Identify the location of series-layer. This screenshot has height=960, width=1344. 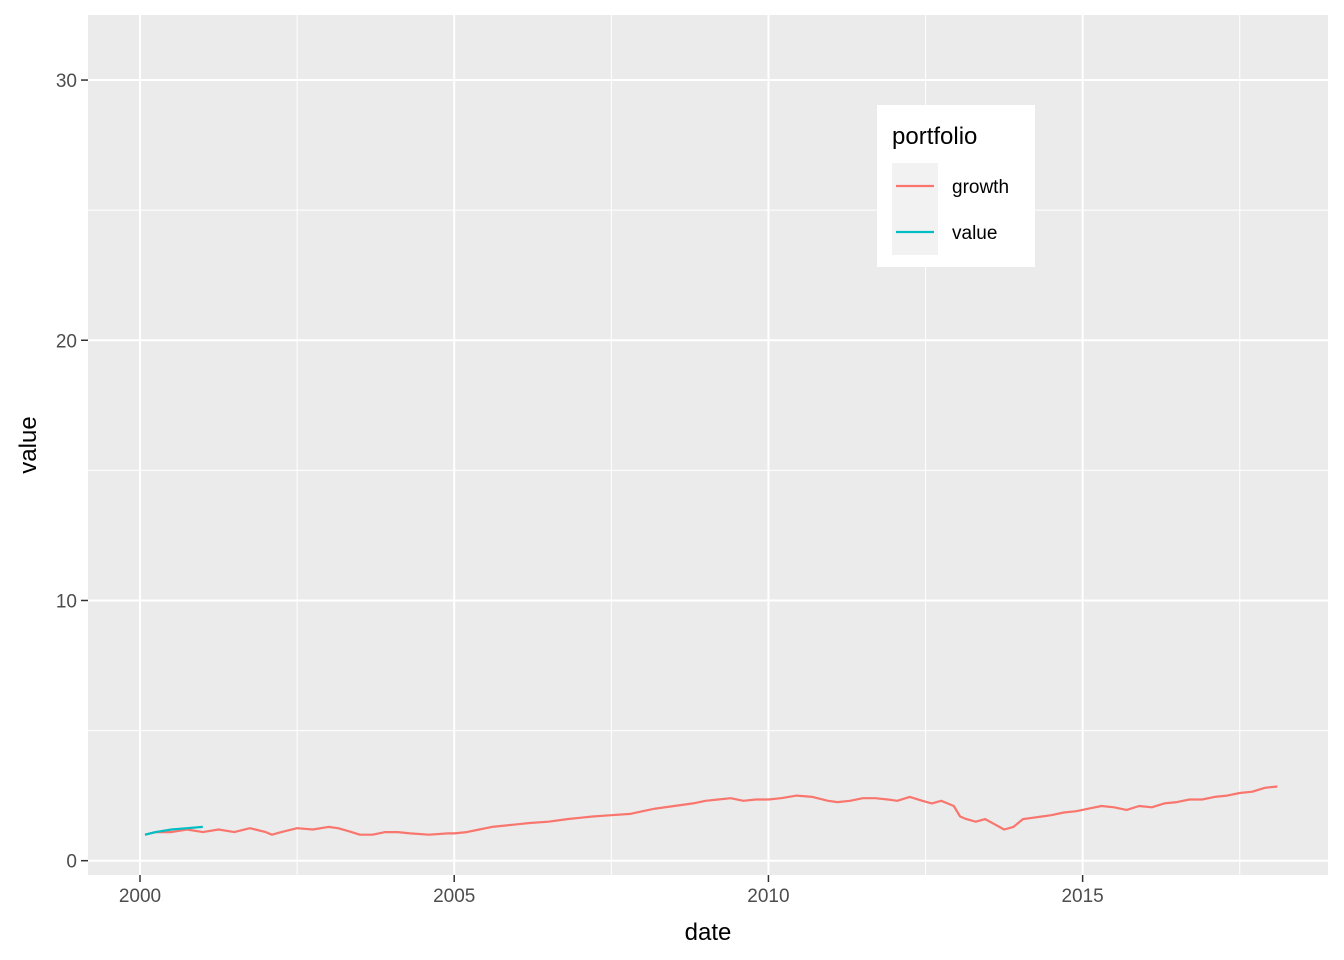
(711, 810).